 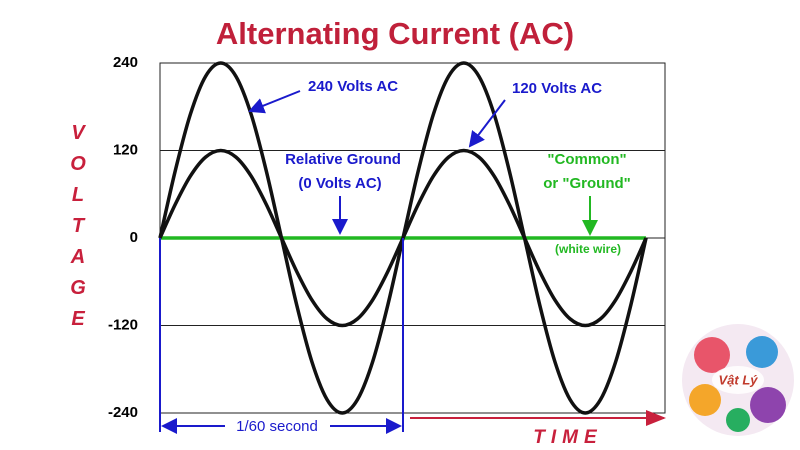 I want to click on logo: Vật Lý, so click(x=738, y=380).